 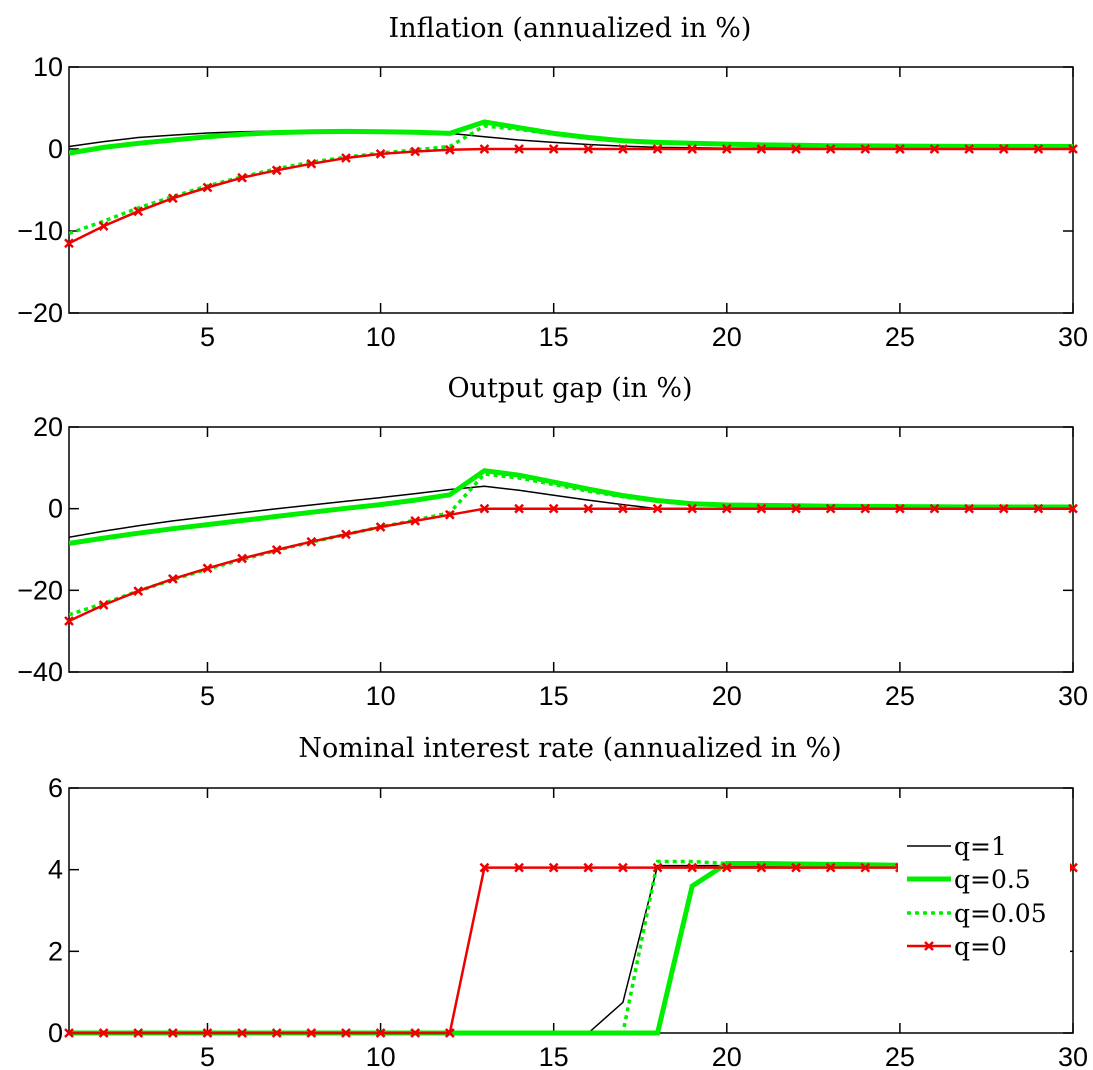 I want to click on y-tick-label: −10, so click(x=40, y=231).